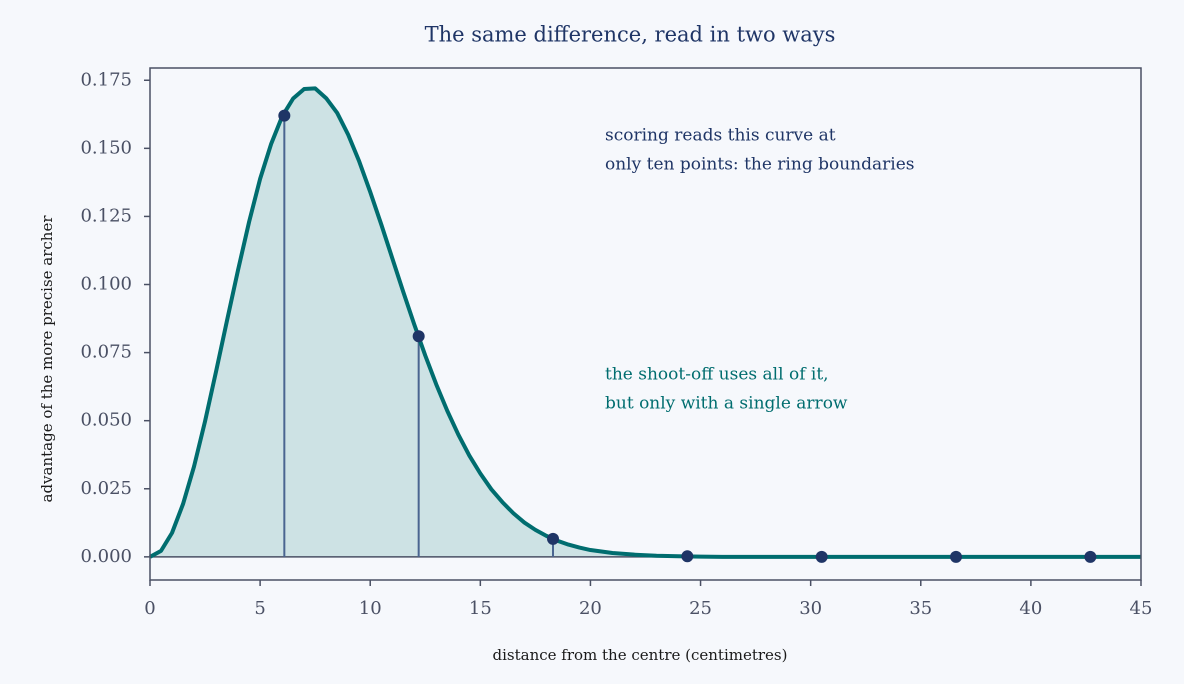  Describe the element at coordinates (106, 352) in the screenshot. I see `y-tick-label: 0.075` at that location.